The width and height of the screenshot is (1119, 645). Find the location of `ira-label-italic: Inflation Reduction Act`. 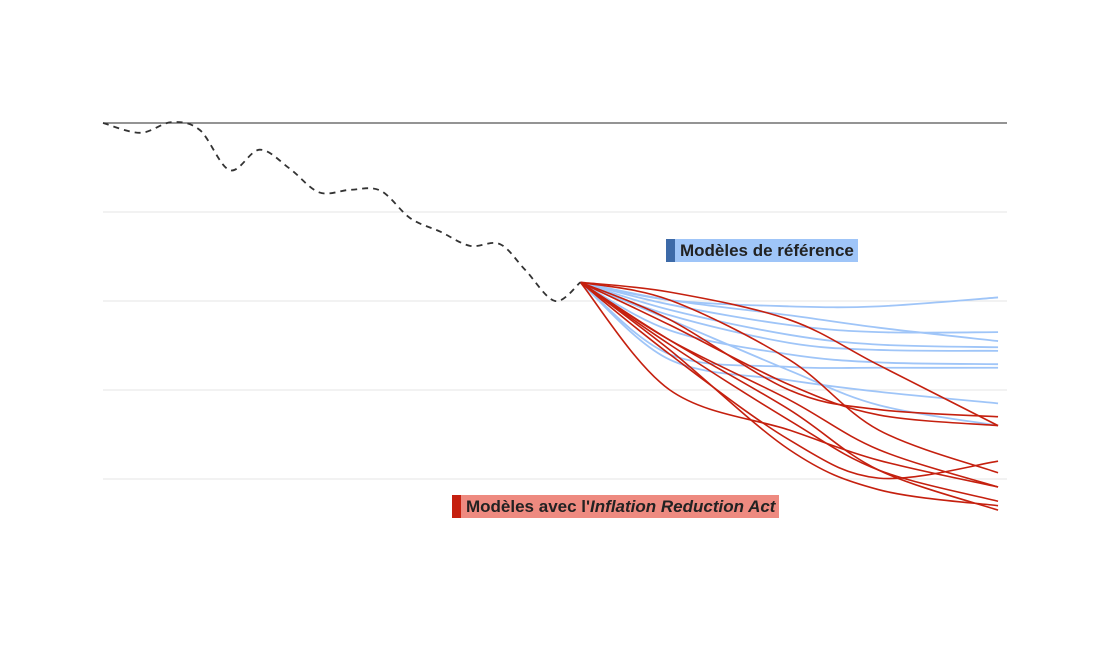

ira-label-italic: Inflation Reduction Act is located at coordinates (683, 506).